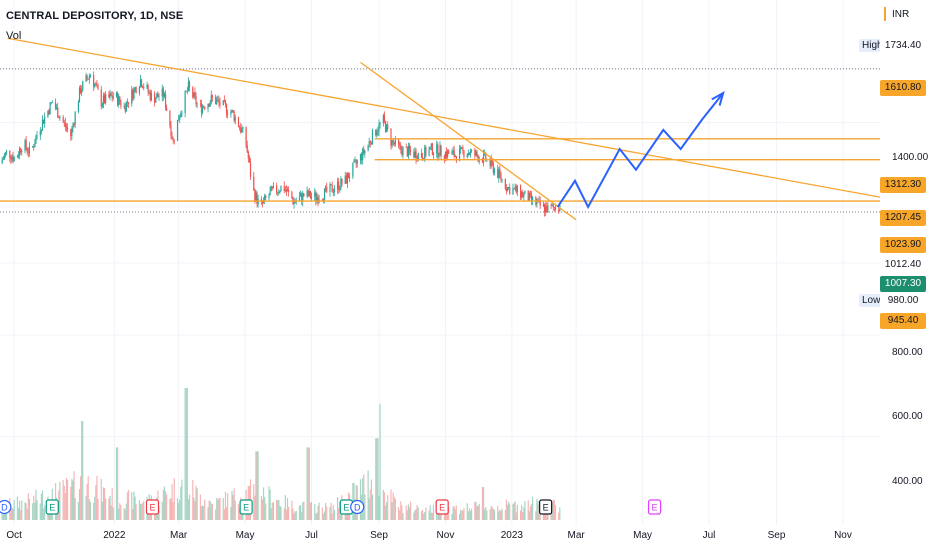  I want to click on x-tick-label: May, so click(642, 535).